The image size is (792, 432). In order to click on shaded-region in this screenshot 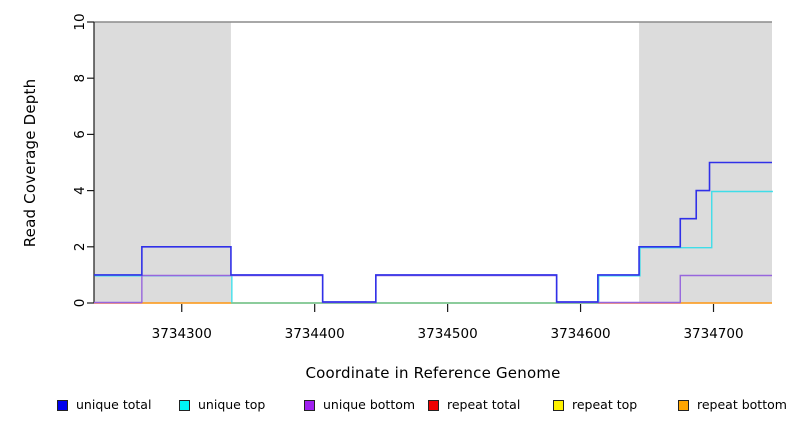, I will do `click(162, 162)`.